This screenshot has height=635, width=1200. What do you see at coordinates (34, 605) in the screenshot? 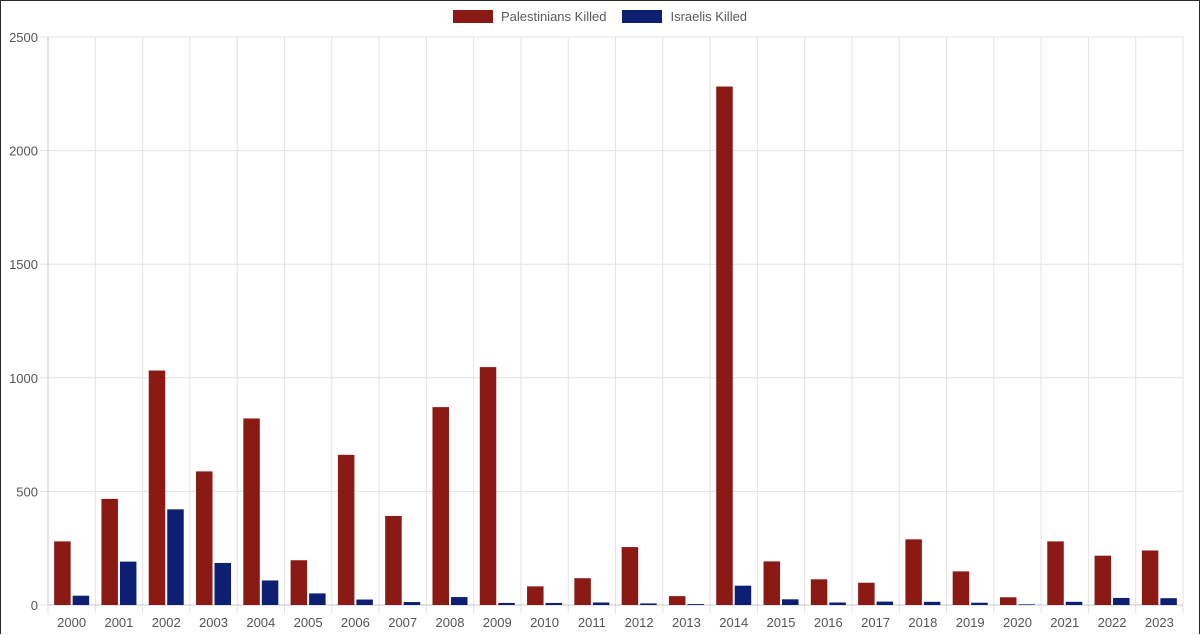
I see `y-tick-label: 0` at bounding box center [34, 605].